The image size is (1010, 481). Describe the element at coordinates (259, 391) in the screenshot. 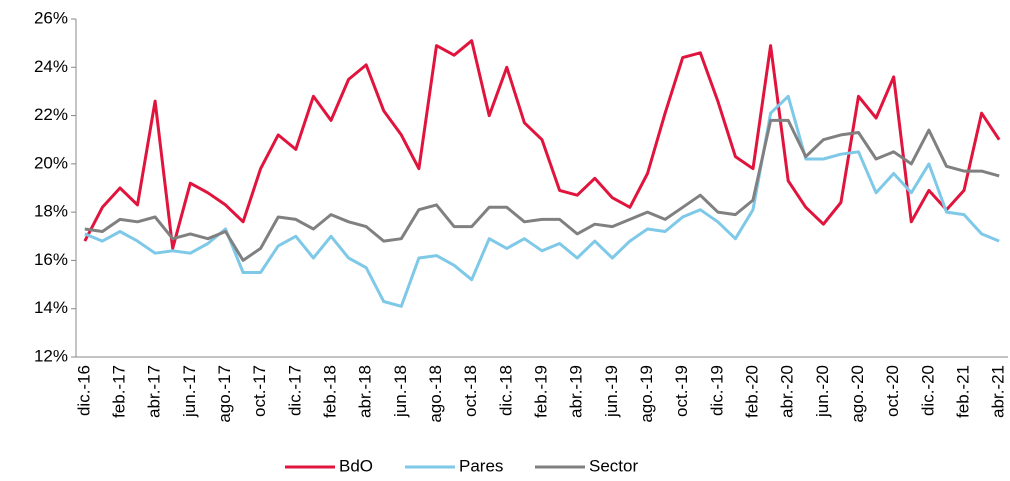

I see `x-tick-label: oct.-17` at that location.